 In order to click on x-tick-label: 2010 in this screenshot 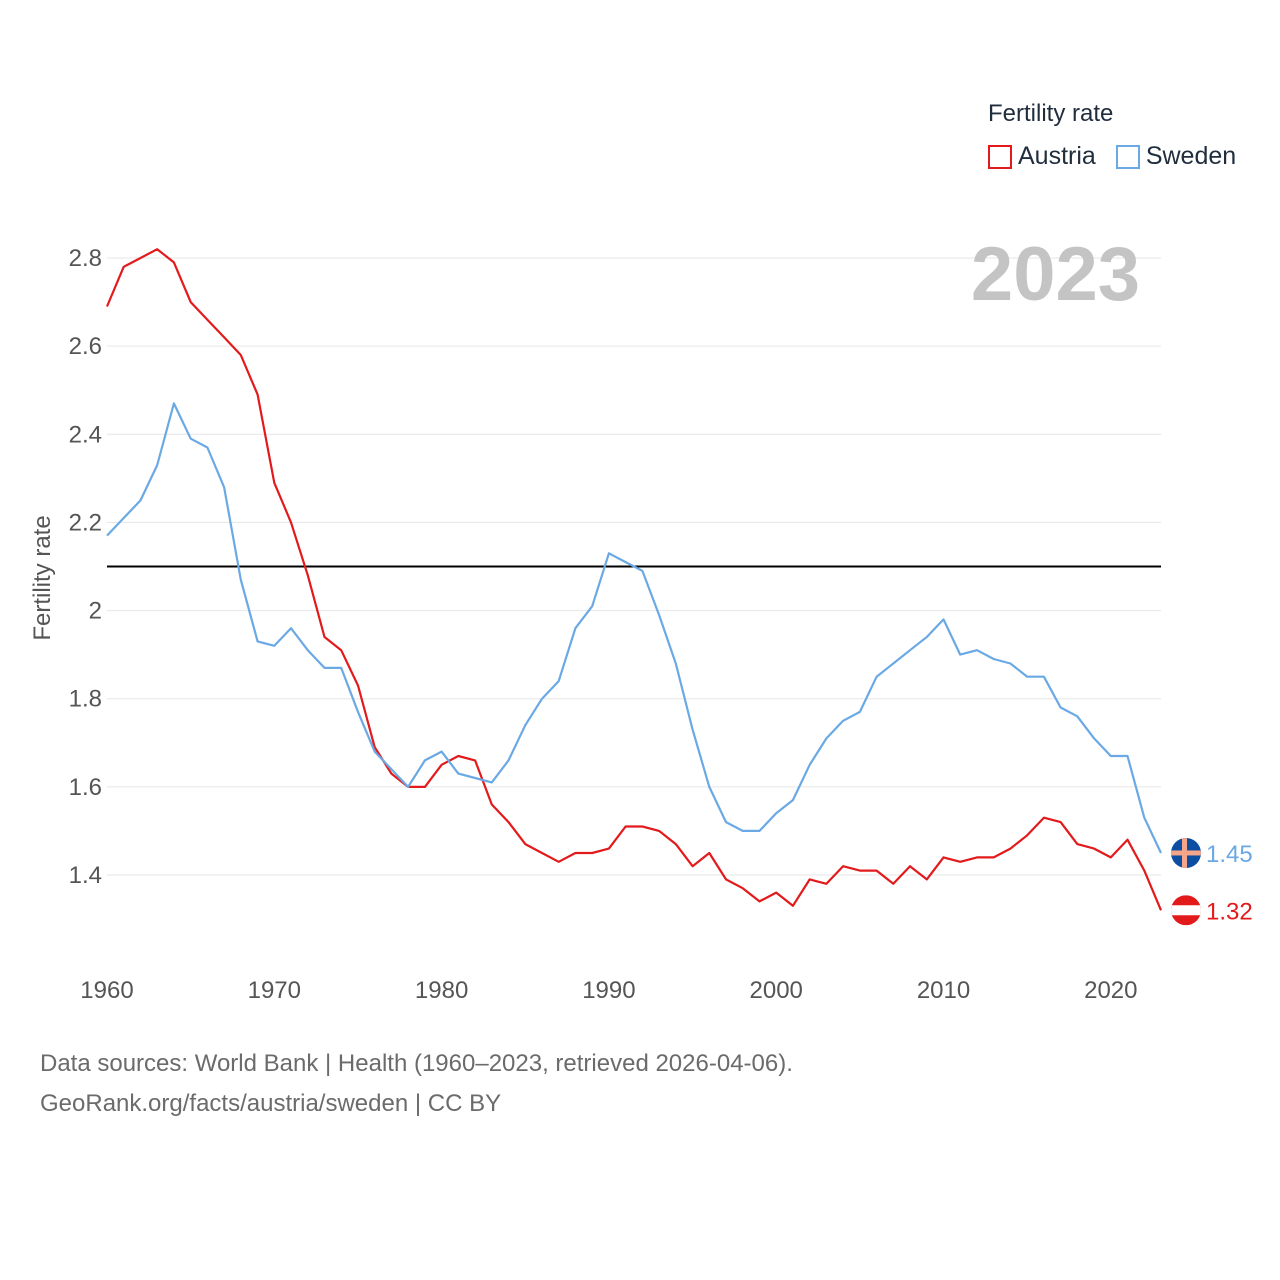, I will do `click(943, 990)`.